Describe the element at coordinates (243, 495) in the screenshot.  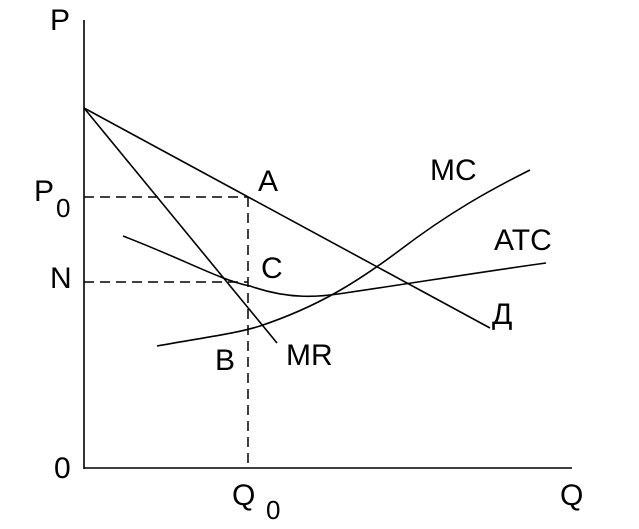
I see `quantity-label: Q` at that location.